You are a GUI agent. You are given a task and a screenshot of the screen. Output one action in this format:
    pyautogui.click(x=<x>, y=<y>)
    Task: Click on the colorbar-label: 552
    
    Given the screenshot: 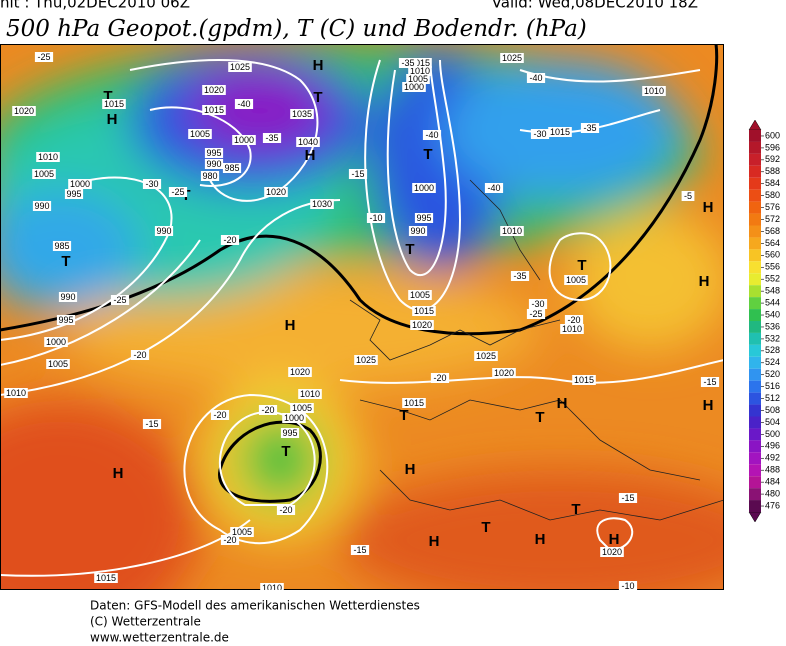 What is the action you would take?
    pyautogui.click(x=772, y=279)
    